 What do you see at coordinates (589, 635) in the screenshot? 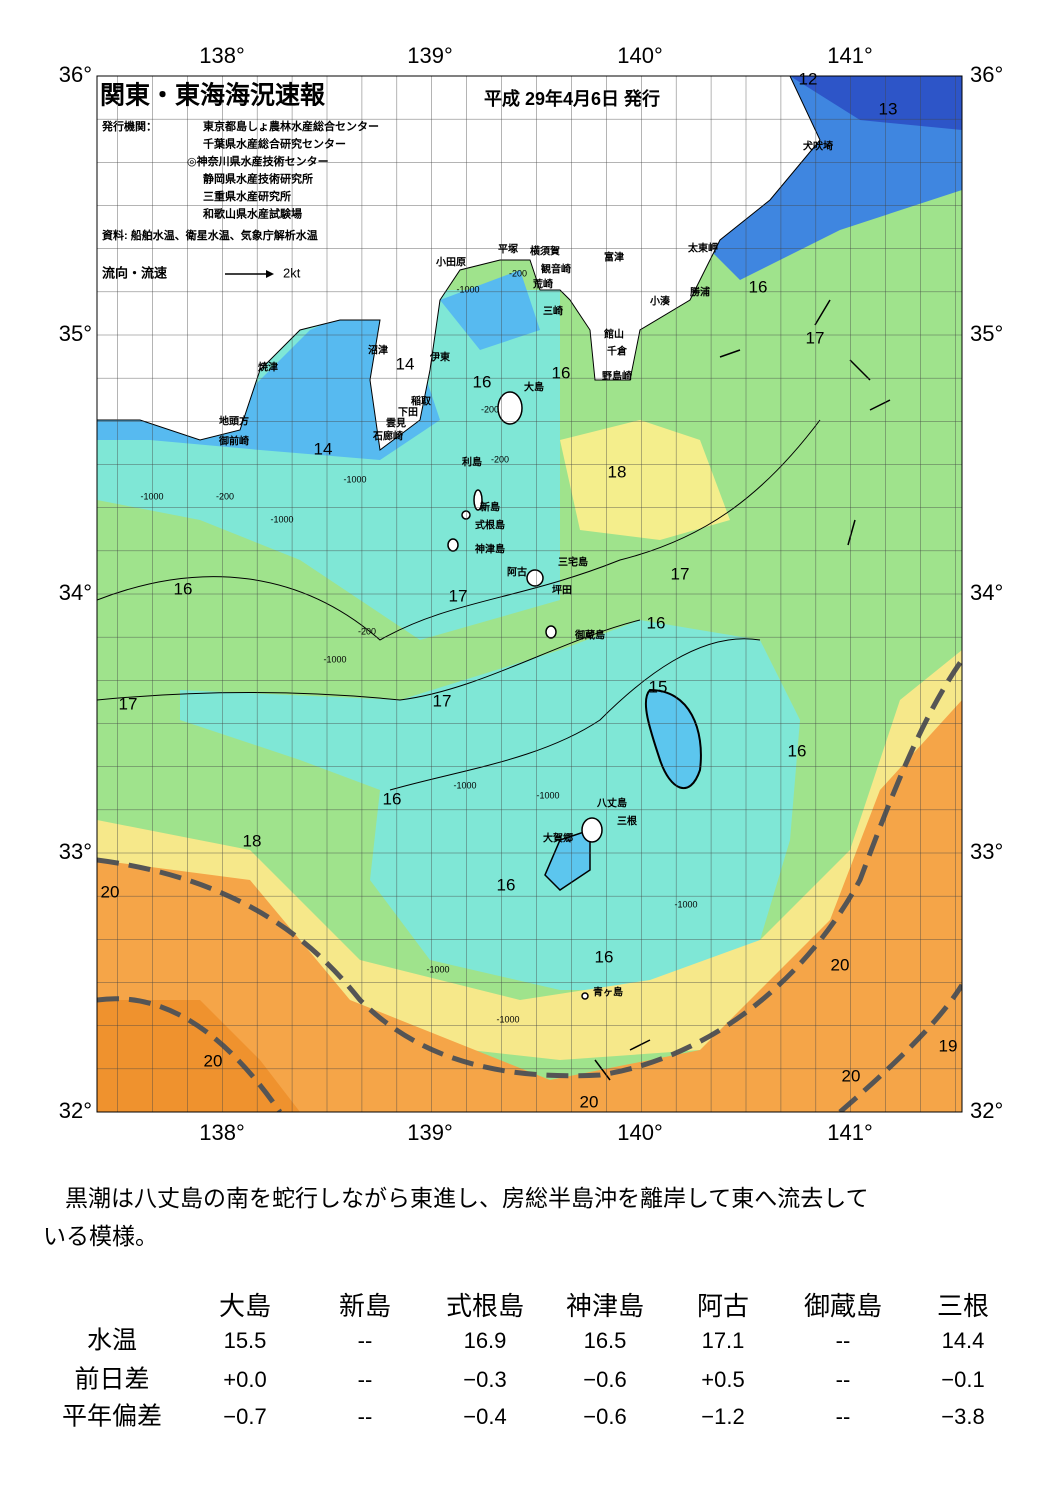
I see `place-name: 御蔵島` at bounding box center [589, 635].